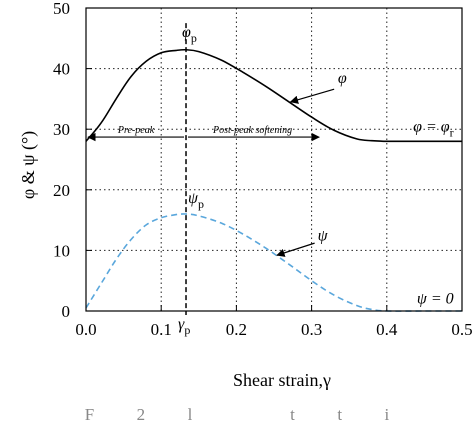  Describe the element at coordinates (61, 129) in the screenshot. I see `y-tick-label: 30` at that location.